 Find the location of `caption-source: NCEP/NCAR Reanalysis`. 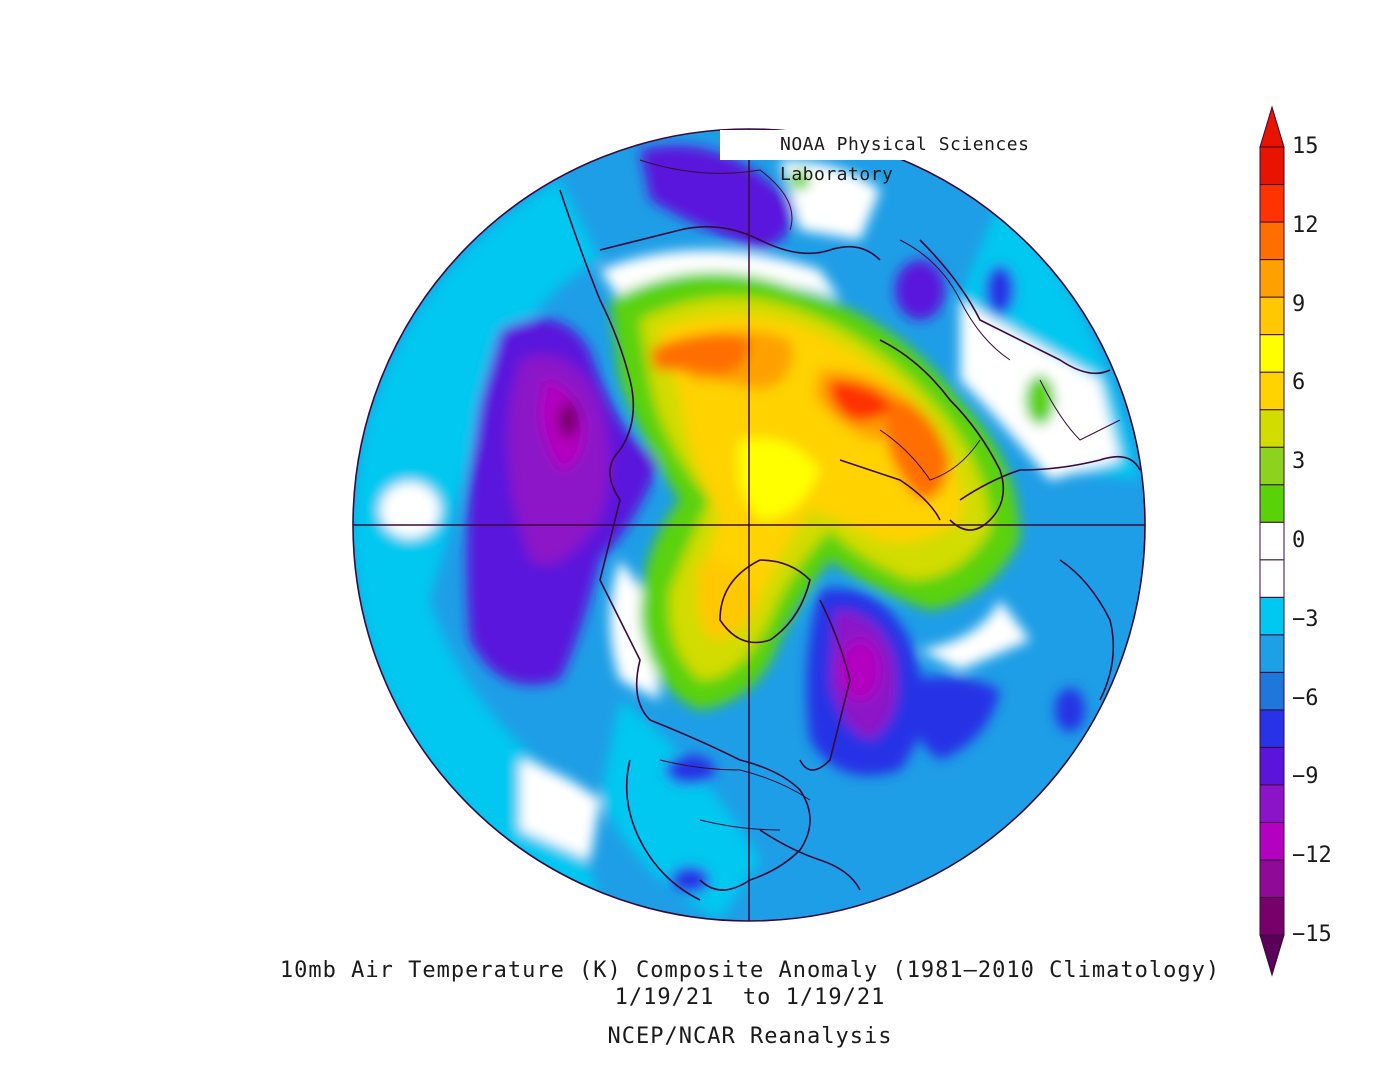

caption-source: NCEP/NCAR Reanalysis is located at coordinates (750, 1036).